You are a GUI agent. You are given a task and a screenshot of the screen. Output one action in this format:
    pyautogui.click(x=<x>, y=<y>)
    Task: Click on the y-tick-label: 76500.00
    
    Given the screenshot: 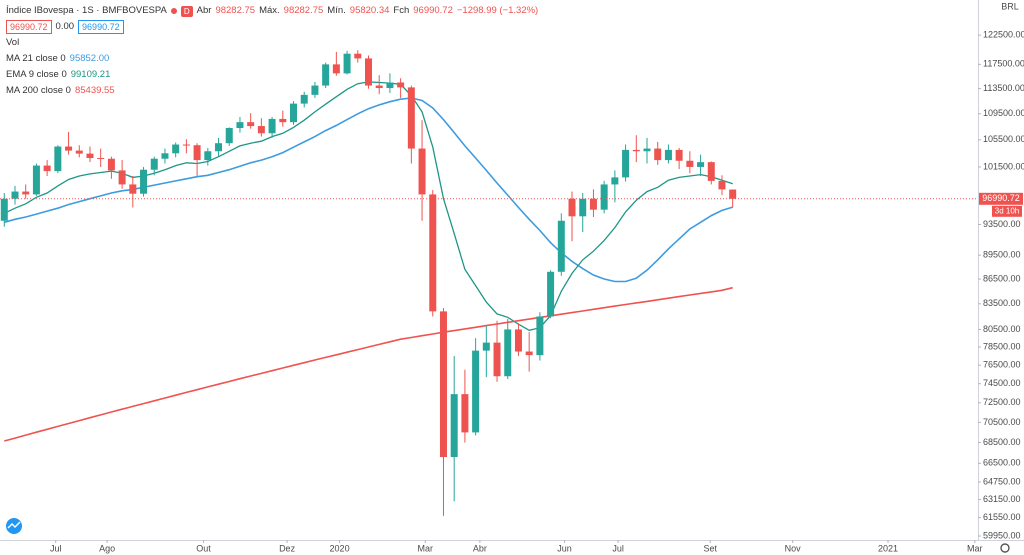 What is the action you would take?
    pyautogui.click(x=1002, y=365)
    